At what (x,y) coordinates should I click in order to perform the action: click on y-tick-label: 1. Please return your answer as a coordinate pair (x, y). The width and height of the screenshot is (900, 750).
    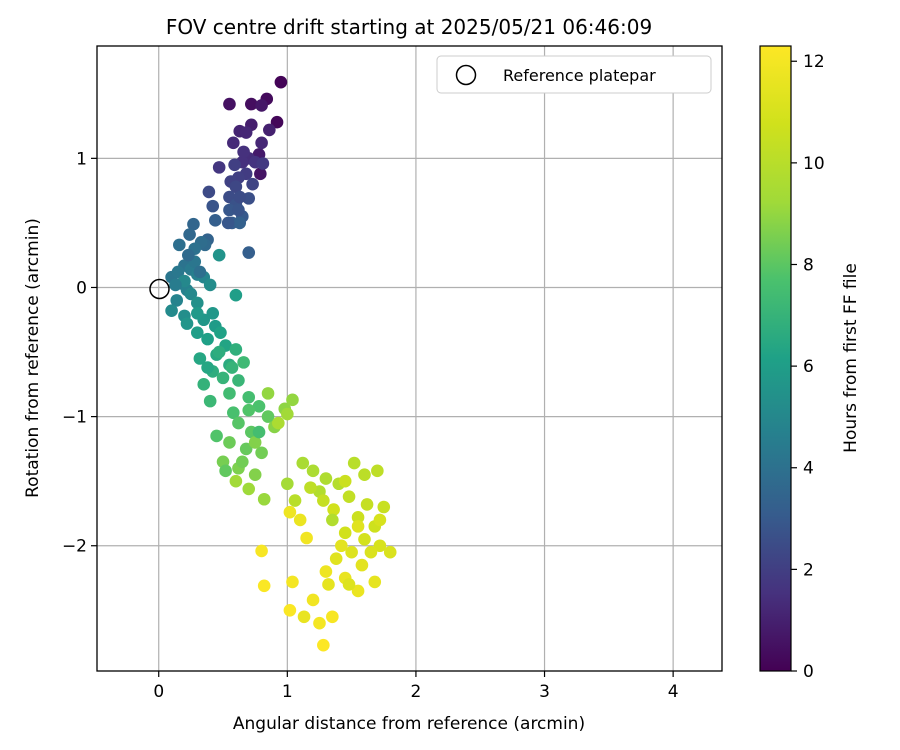
    Looking at the image, I should click on (81, 159).